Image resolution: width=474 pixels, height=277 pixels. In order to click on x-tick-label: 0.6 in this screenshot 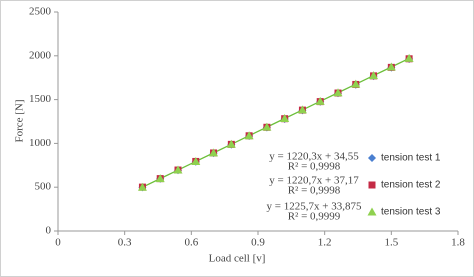, I will do `click(191, 243)`.